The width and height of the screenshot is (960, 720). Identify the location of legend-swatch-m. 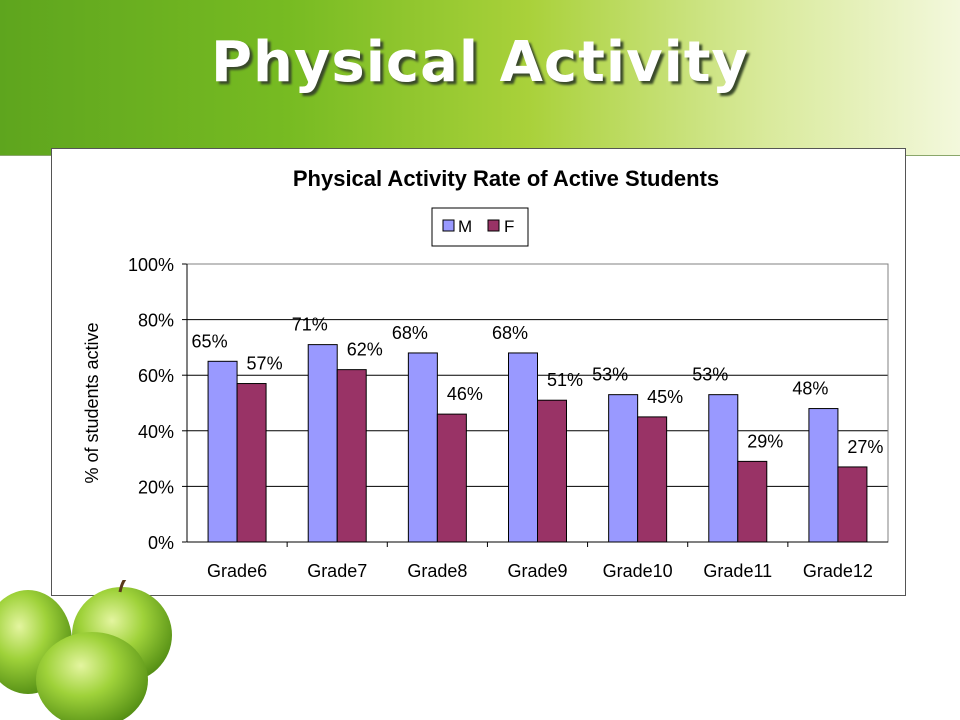
(448, 225).